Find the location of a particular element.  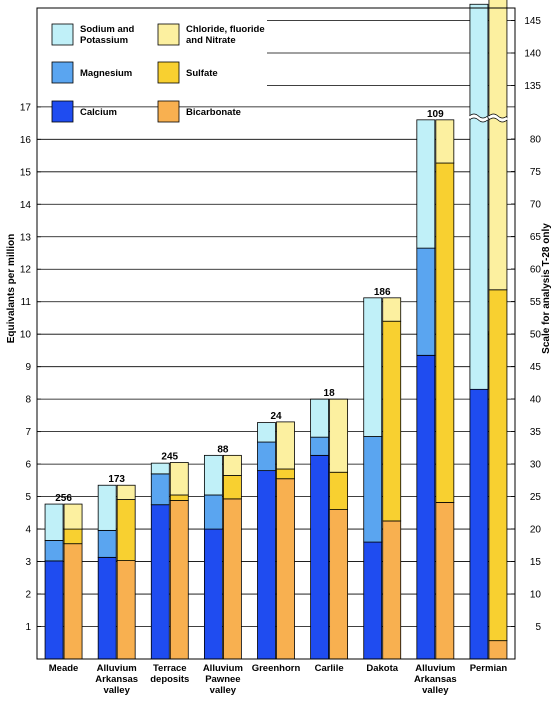

y-tick-label: 10 is located at coordinates (26, 335).